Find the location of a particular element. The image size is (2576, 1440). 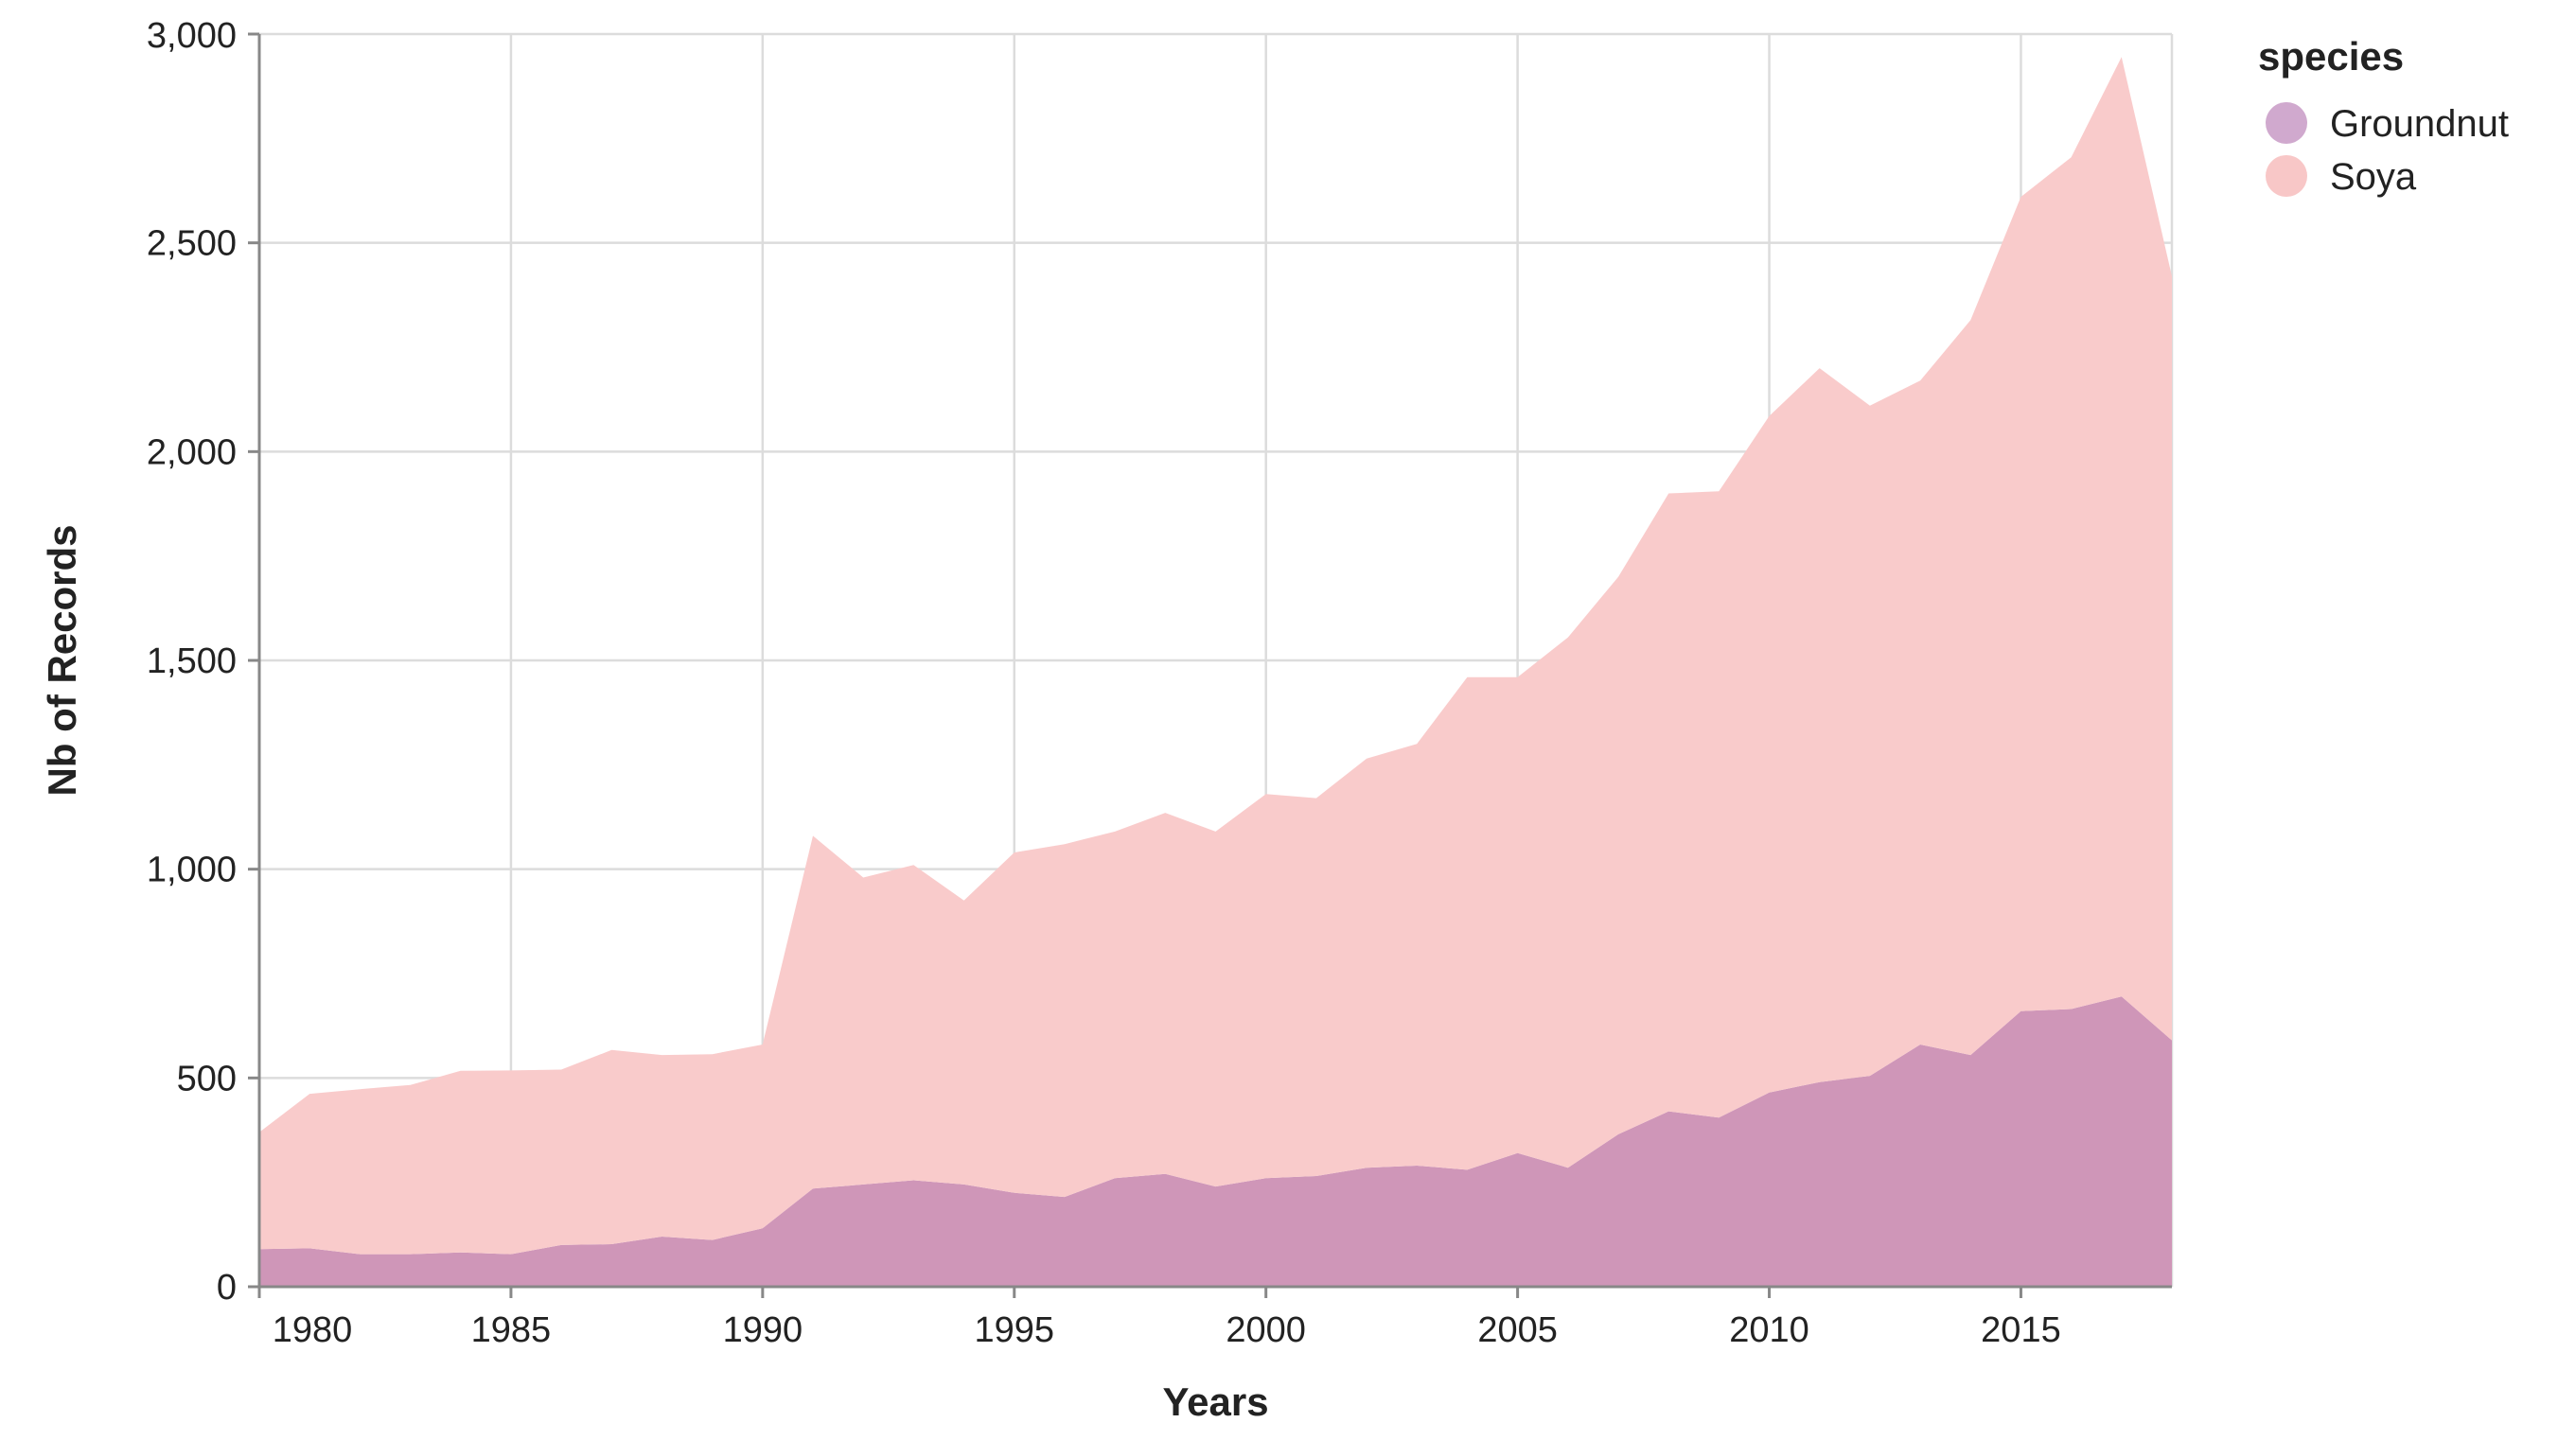

x-axis-title: Years is located at coordinates (1215, 1402).